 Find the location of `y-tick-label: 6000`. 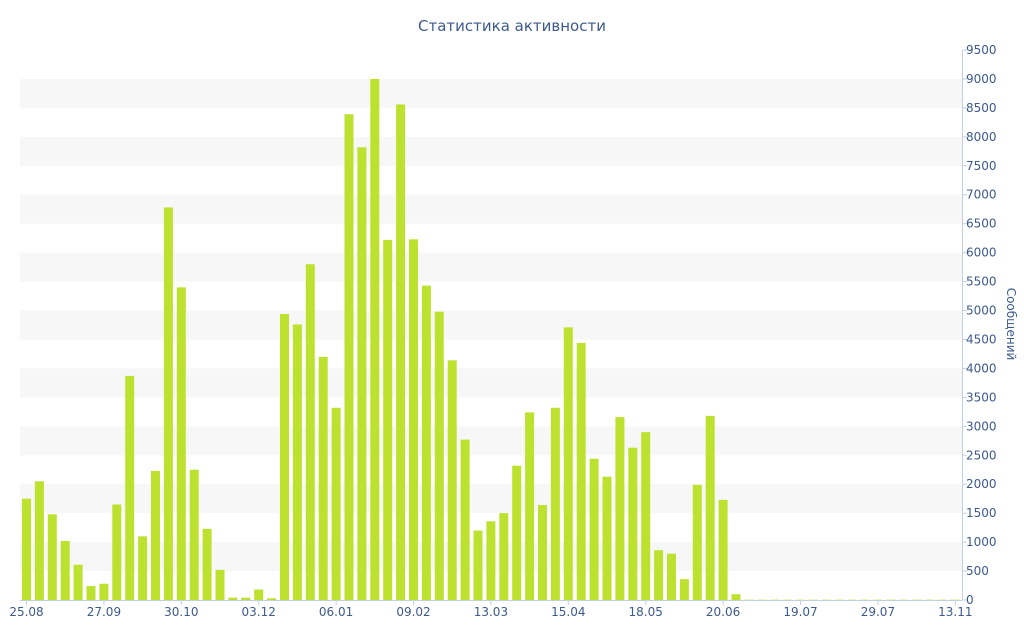

y-tick-label: 6000 is located at coordinates (981, 253).